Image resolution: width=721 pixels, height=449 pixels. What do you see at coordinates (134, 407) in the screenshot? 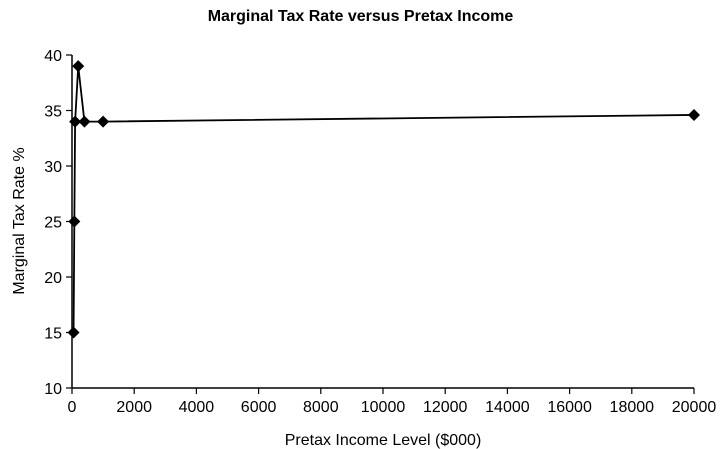
I see `x-tick-label: 2000` at bounding box center [134, 407].